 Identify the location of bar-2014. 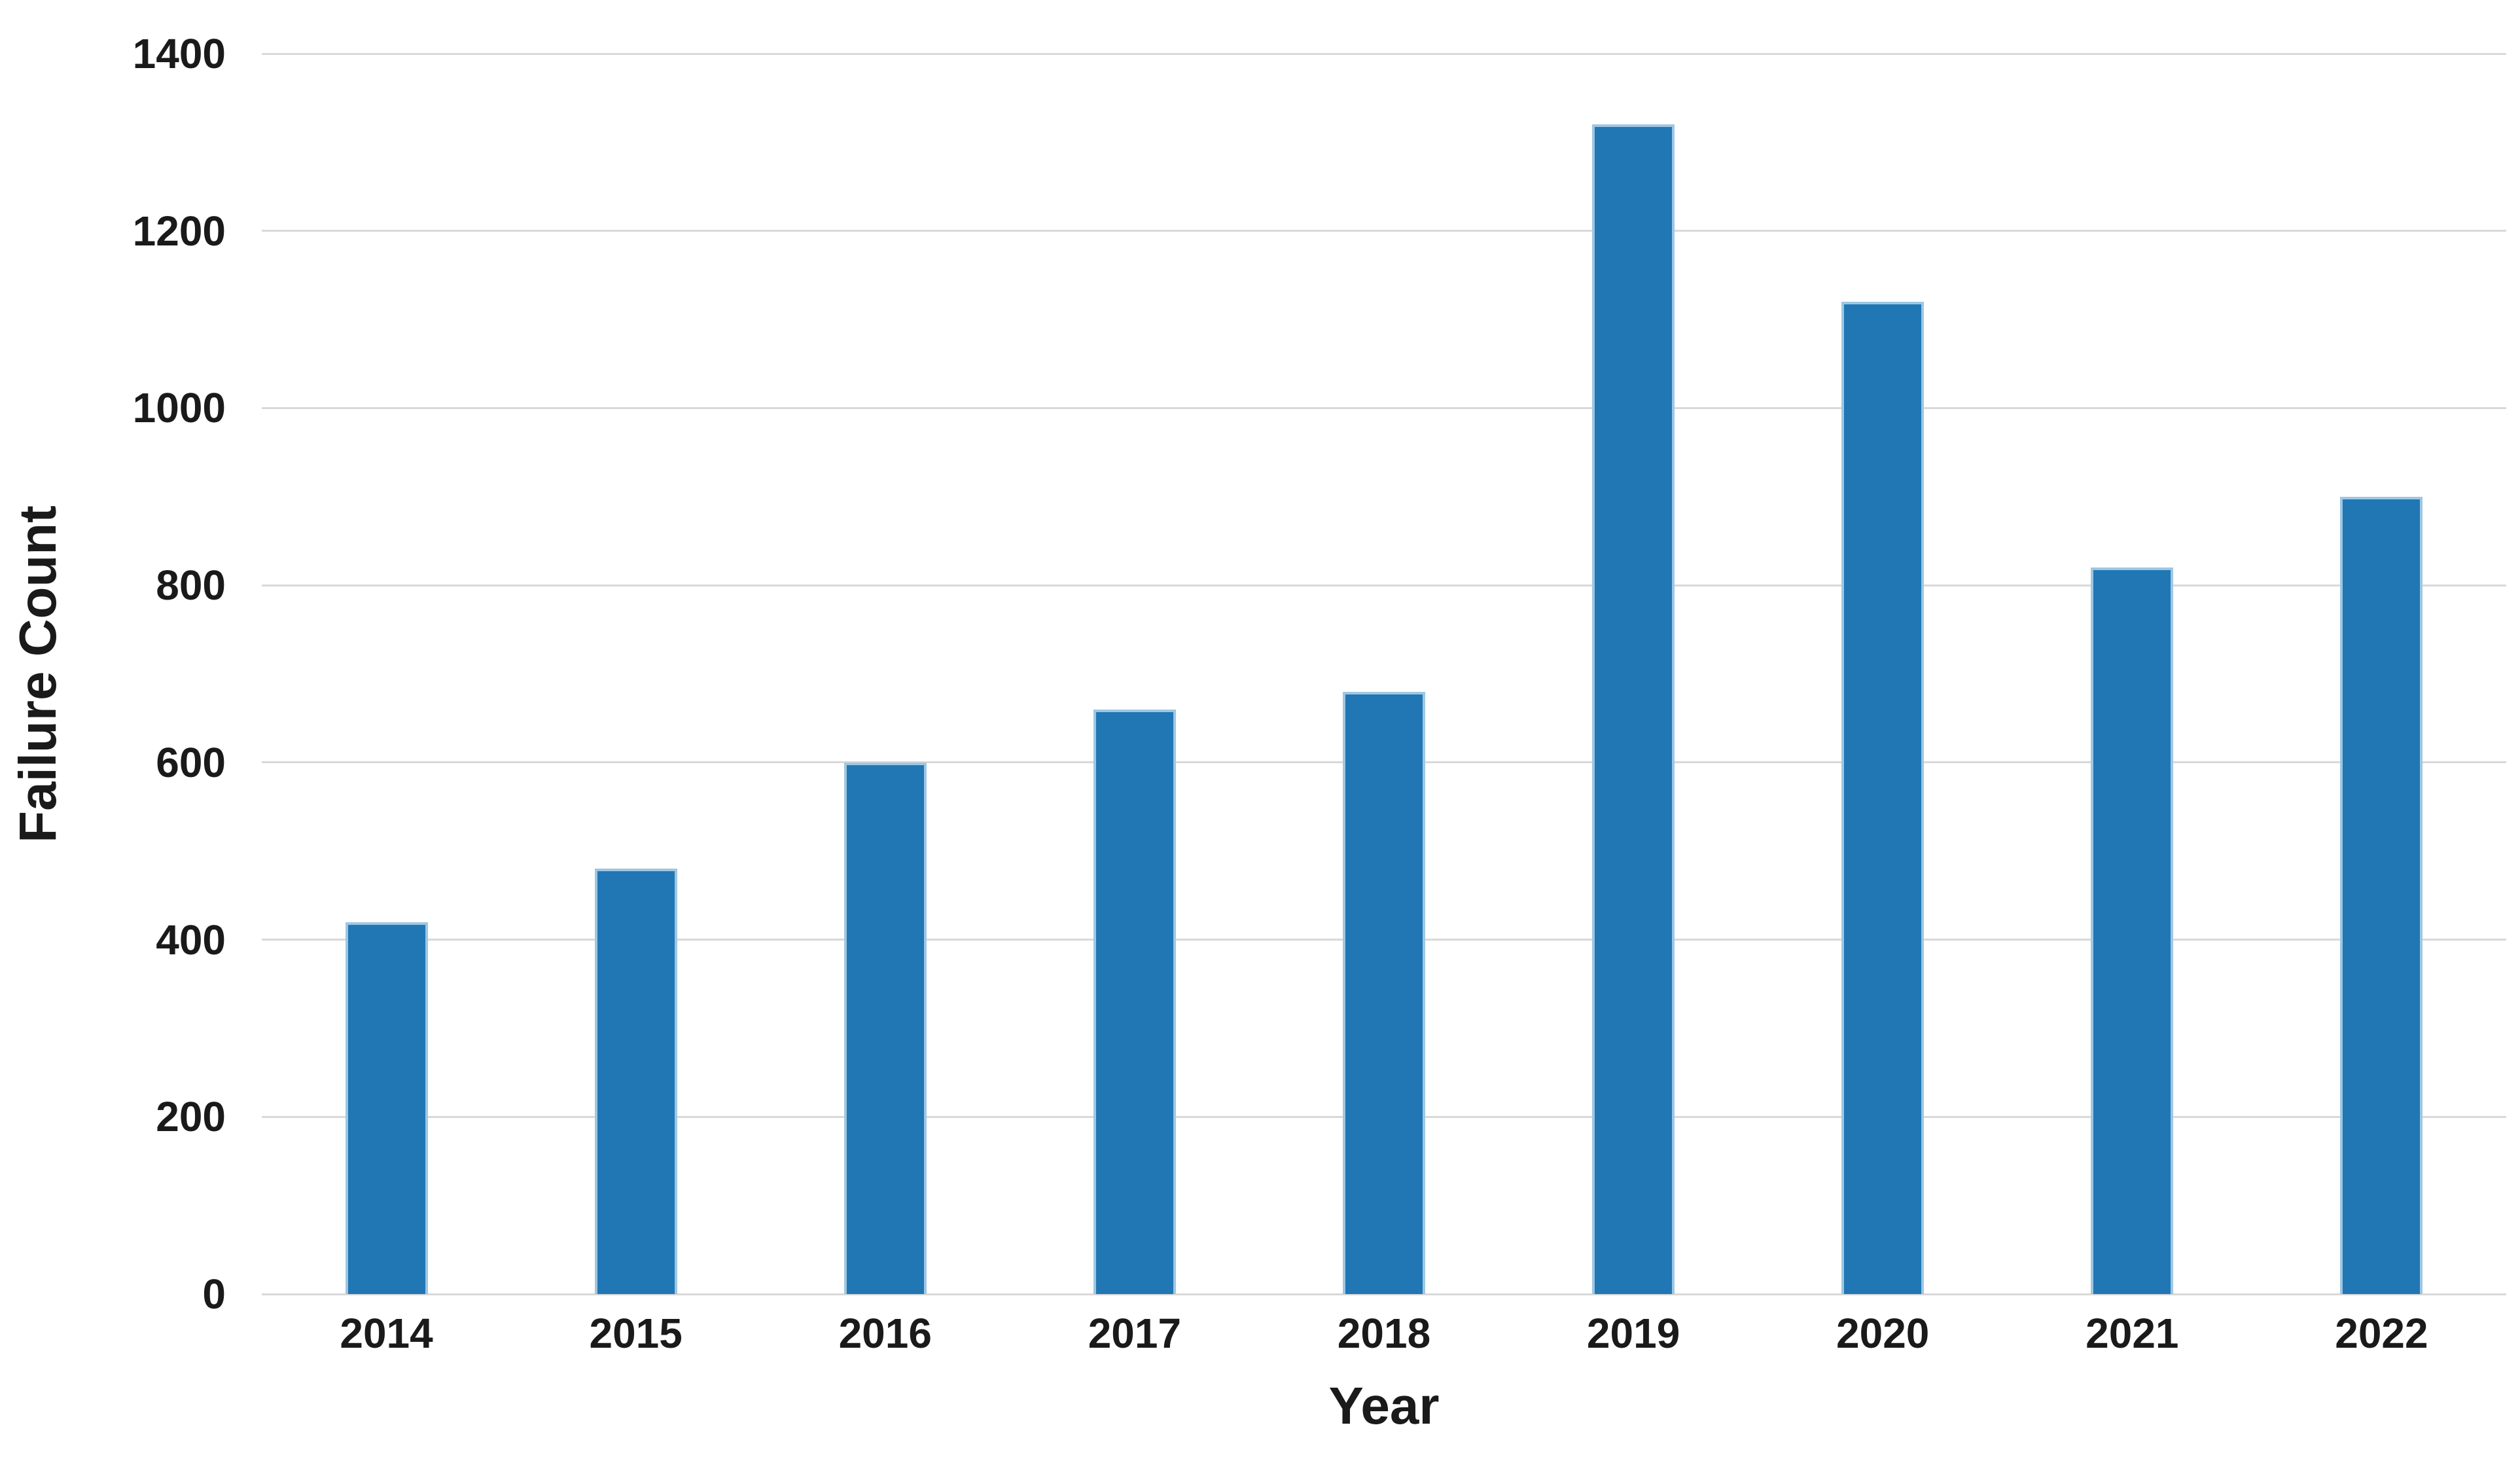
(387, 1108).